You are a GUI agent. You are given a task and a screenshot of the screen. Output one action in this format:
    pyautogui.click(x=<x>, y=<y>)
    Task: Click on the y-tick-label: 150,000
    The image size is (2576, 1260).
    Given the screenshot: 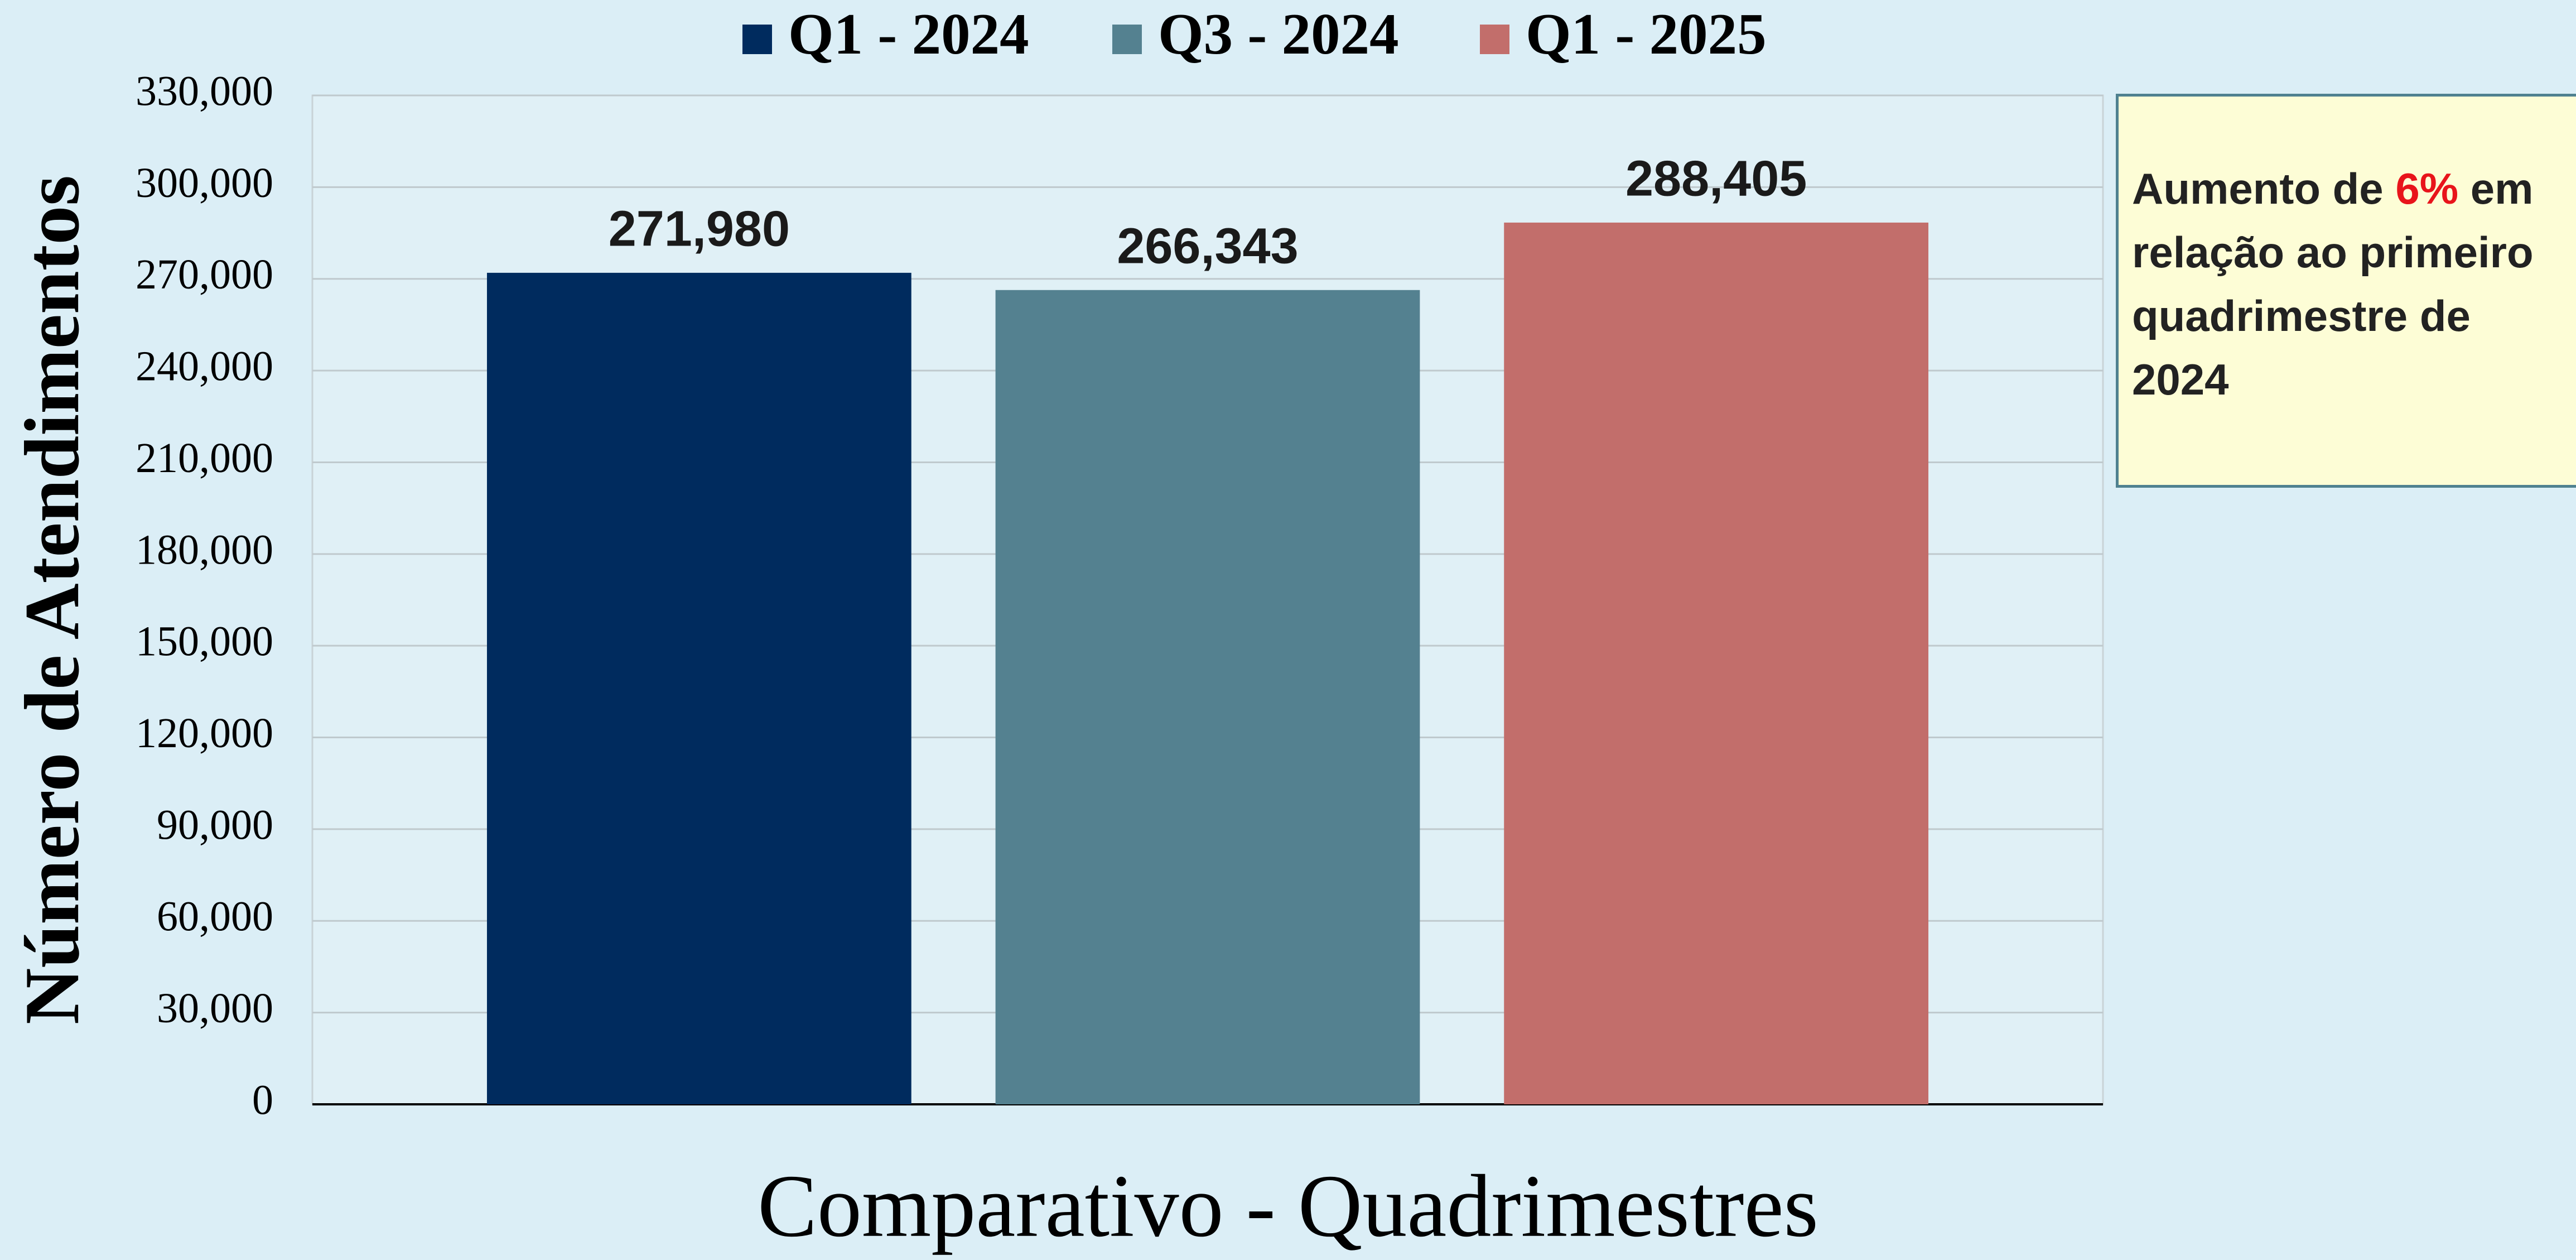 What is the action you would take?
    pyautogui.click(x=204, y=642)
    